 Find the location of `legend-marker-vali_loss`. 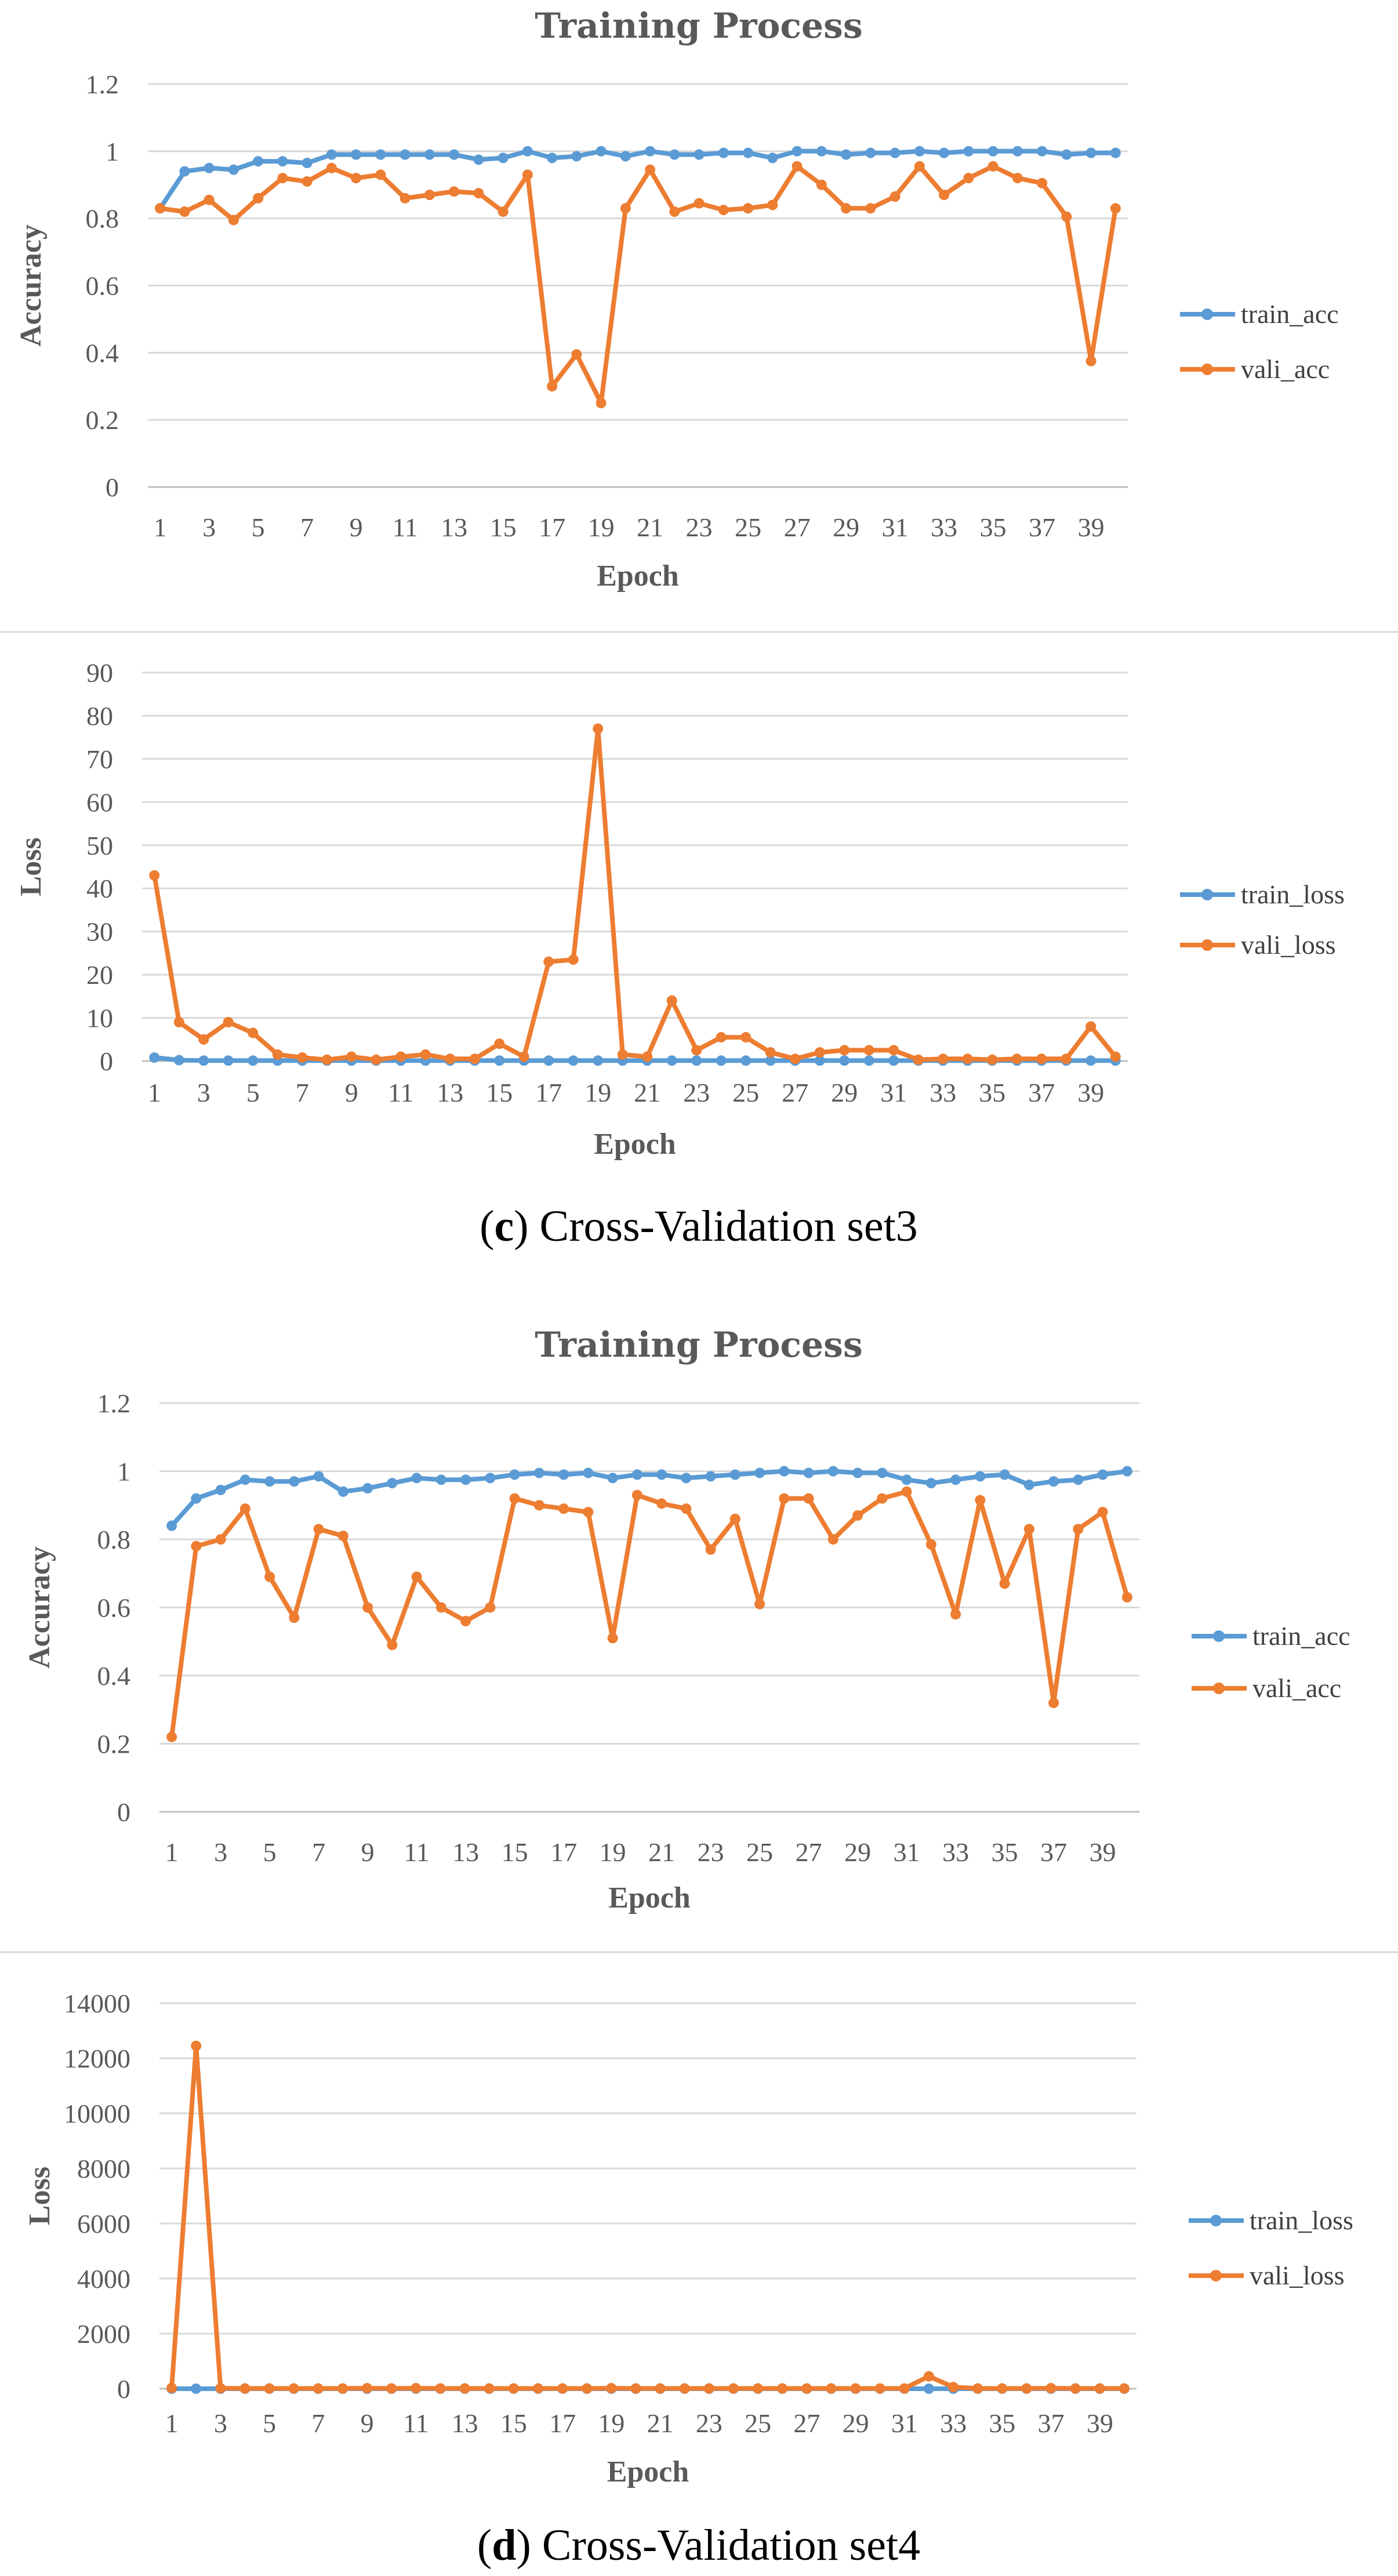

legend-marker-vali_loss is located at coordinates (1216, 2275).